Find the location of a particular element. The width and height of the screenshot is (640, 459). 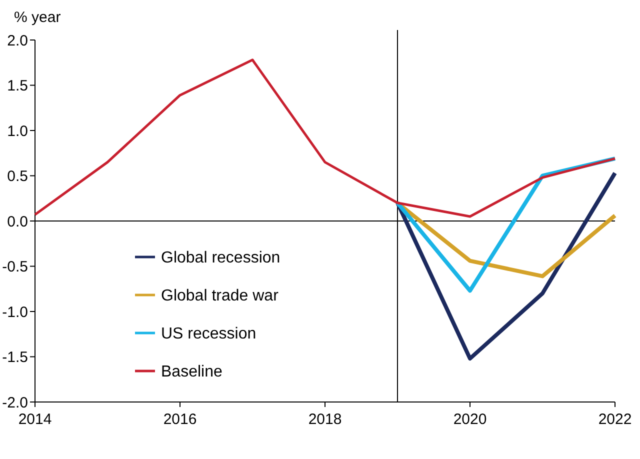

y-tick-label: 1.5 is located at coordinates (17, 86).